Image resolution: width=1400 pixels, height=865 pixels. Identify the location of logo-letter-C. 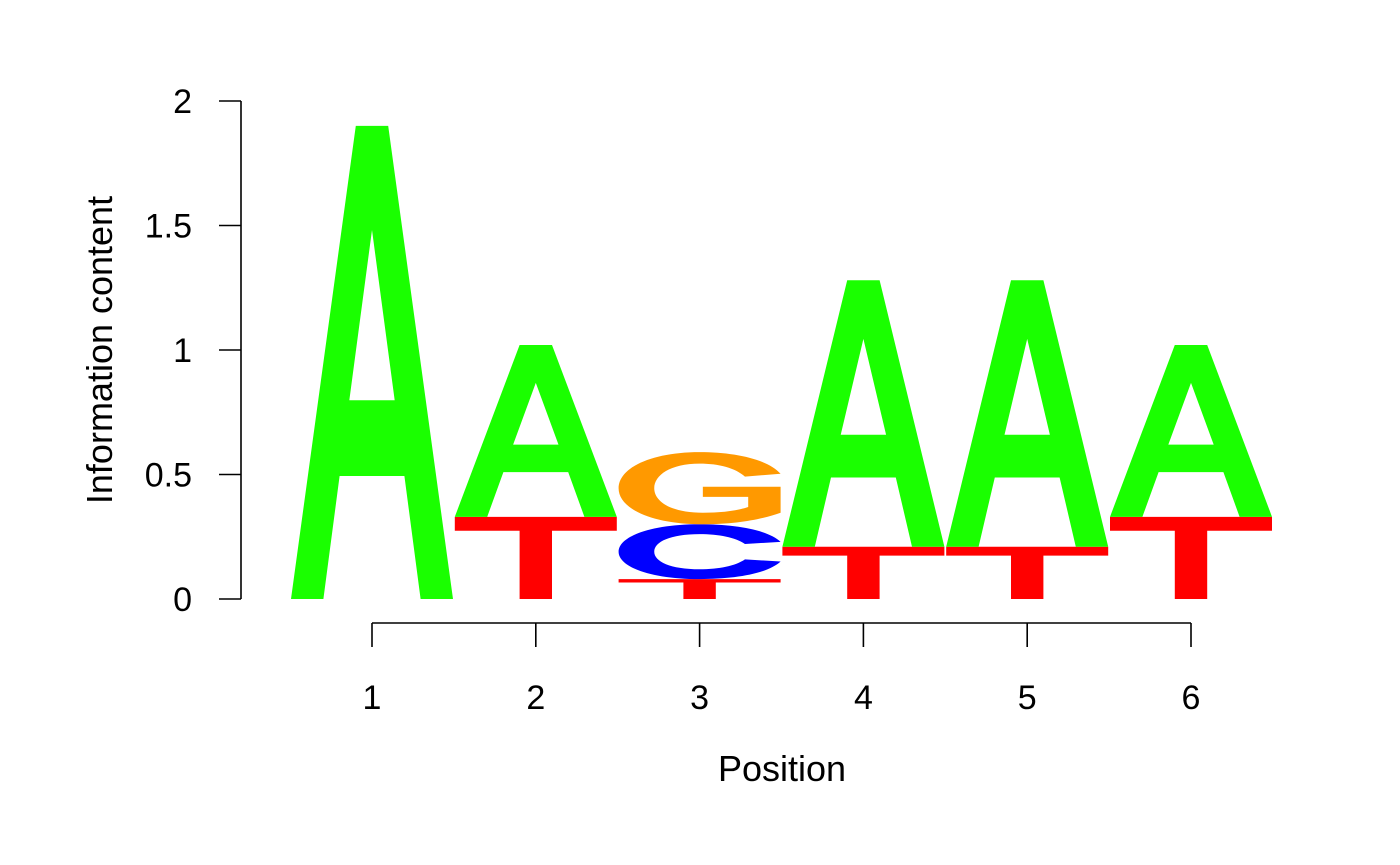
(699, 552).